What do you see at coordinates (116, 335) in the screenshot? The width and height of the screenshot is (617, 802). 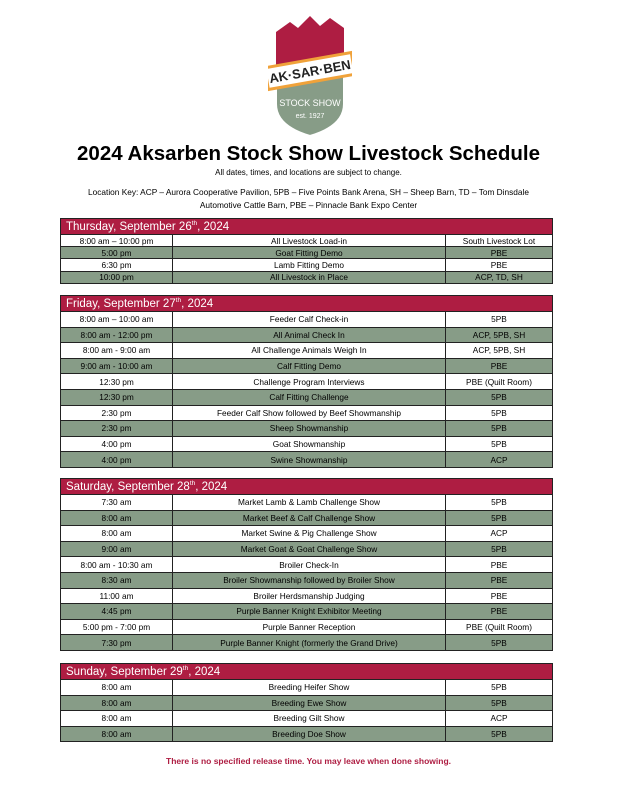 I see `time-cell: 8:00 am - 12:00 pm` at bounding box center [116, 335].